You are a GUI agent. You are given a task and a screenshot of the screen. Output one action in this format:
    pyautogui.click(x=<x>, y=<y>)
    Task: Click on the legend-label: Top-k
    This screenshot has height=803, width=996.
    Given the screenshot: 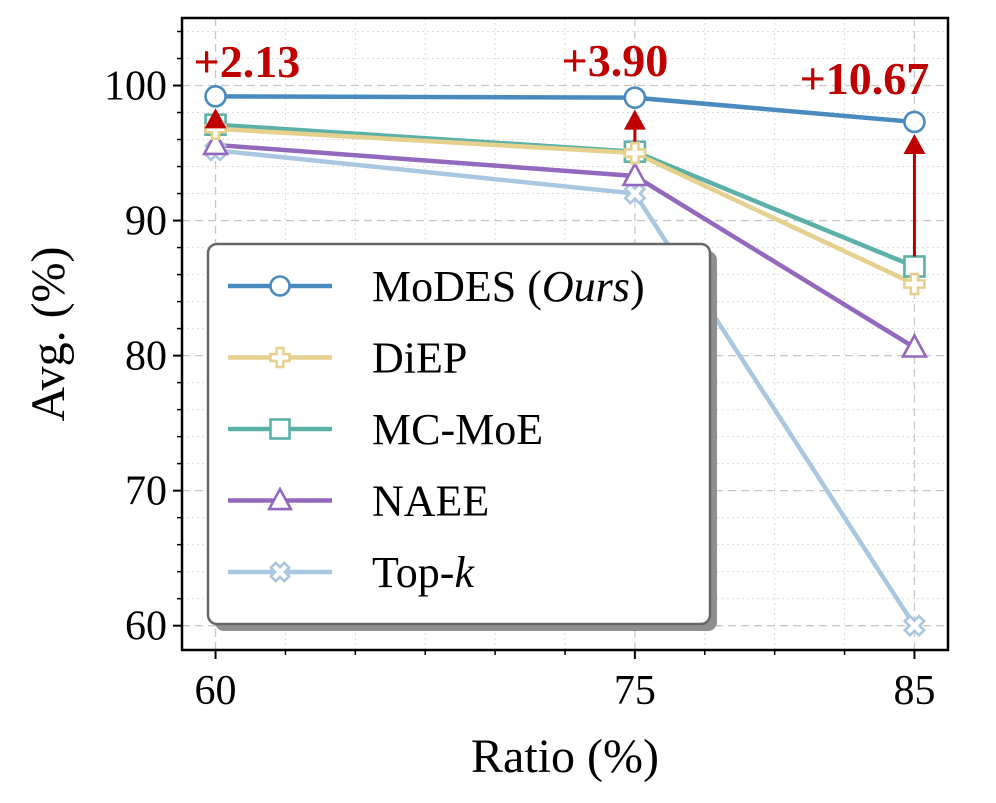 What is the action you would take?
    pyautogui.click(x=423, y=572)
    